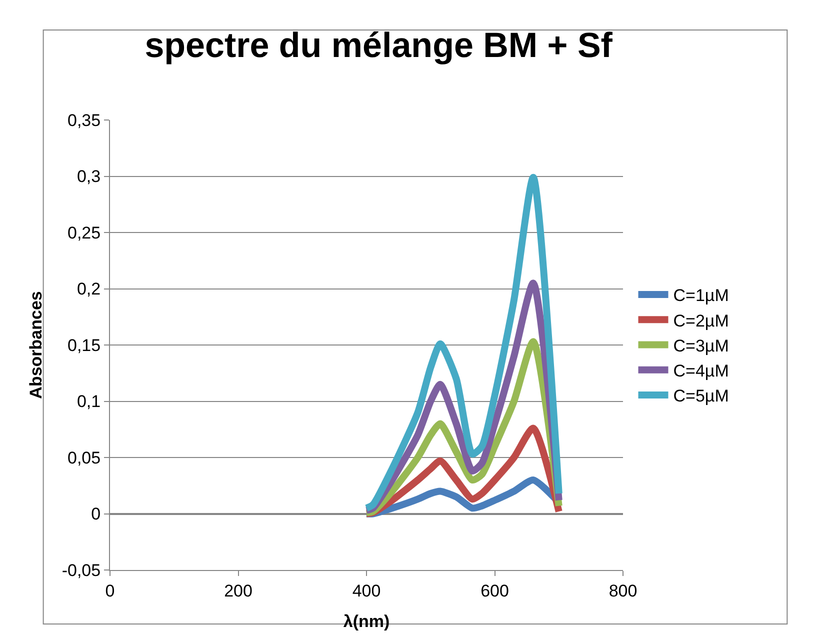 The height and width of the screenshot is (639, 823). Describe the element at coordinates (88, 176) in the screenshot. I see `y-tick-label: 0,3` at that location.